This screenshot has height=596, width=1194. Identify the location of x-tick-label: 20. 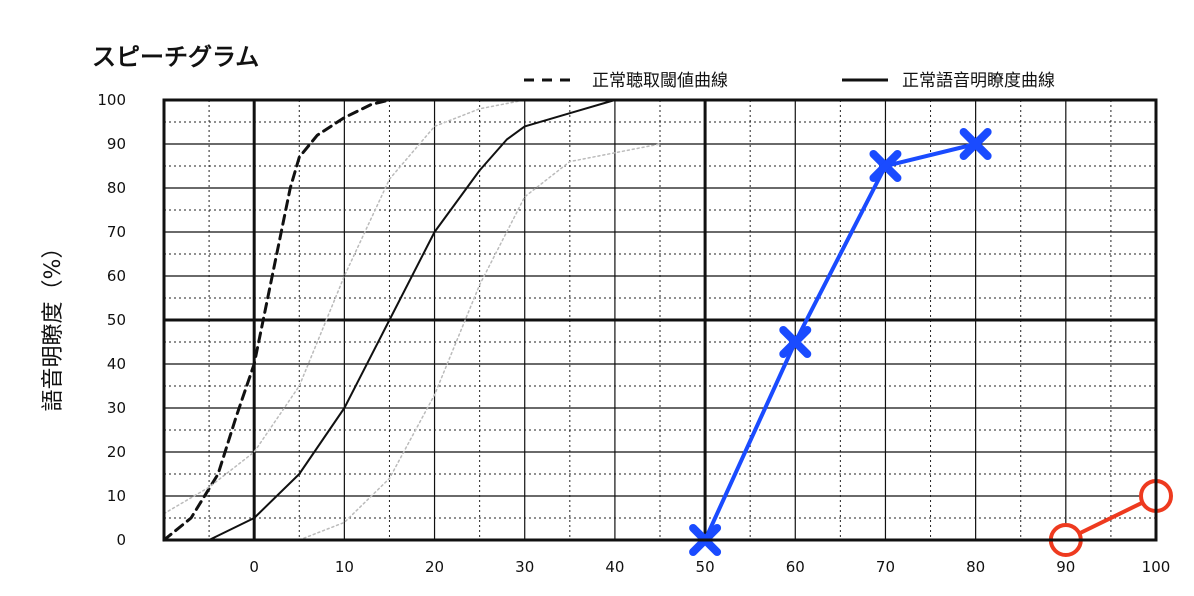
(434, 567).